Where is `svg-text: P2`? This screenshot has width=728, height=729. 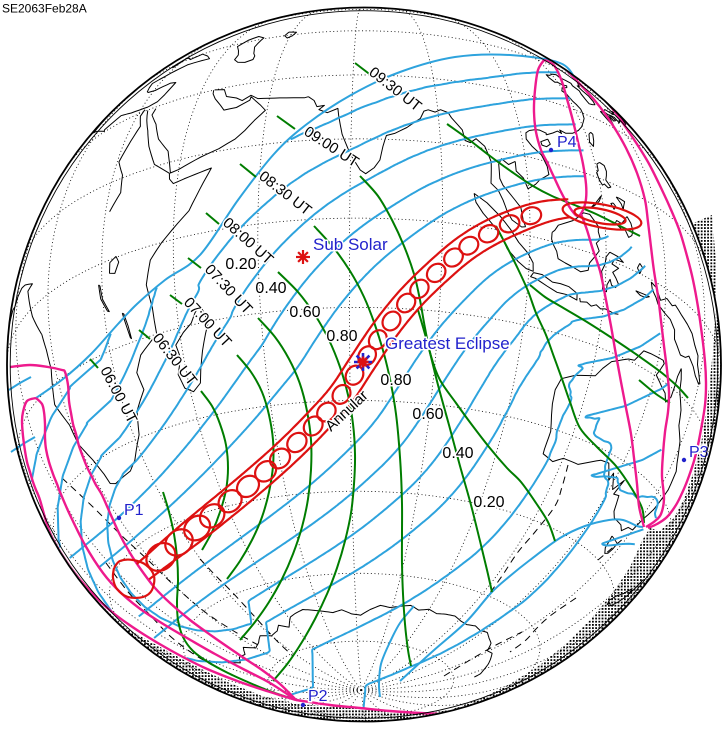 svg-text: P2 is located at coordinates (318, 696).